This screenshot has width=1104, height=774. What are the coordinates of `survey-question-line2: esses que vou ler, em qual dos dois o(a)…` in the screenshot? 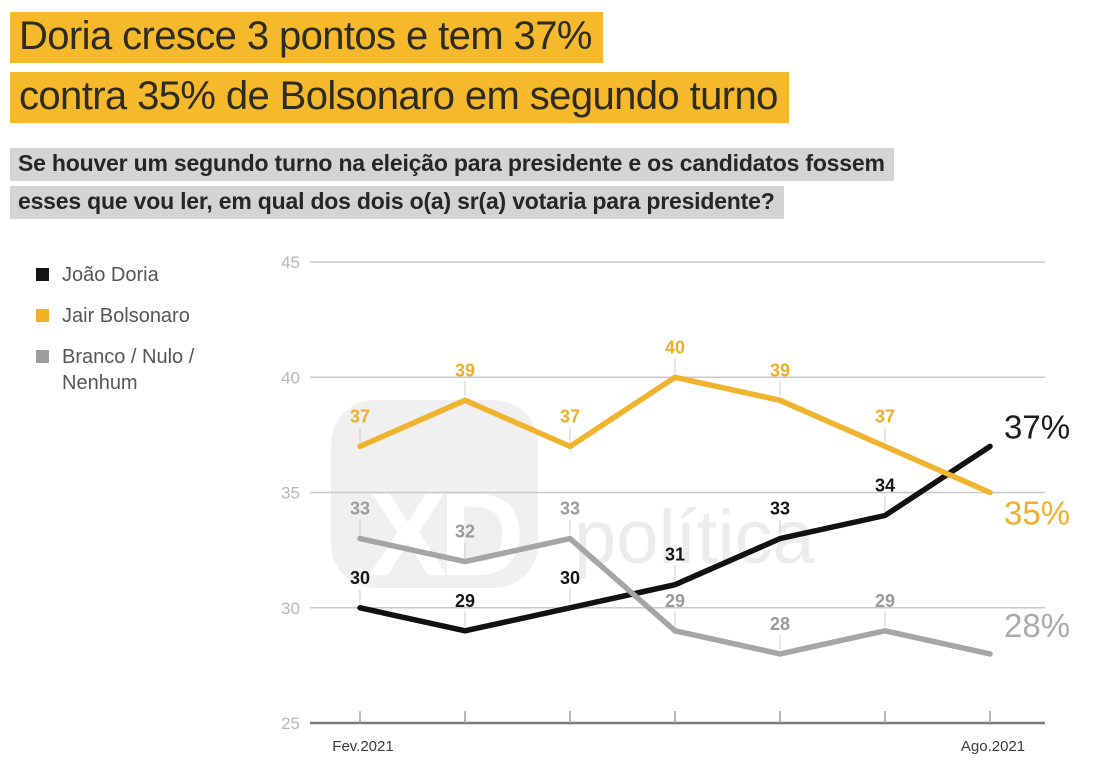 It's located at (397, 202).